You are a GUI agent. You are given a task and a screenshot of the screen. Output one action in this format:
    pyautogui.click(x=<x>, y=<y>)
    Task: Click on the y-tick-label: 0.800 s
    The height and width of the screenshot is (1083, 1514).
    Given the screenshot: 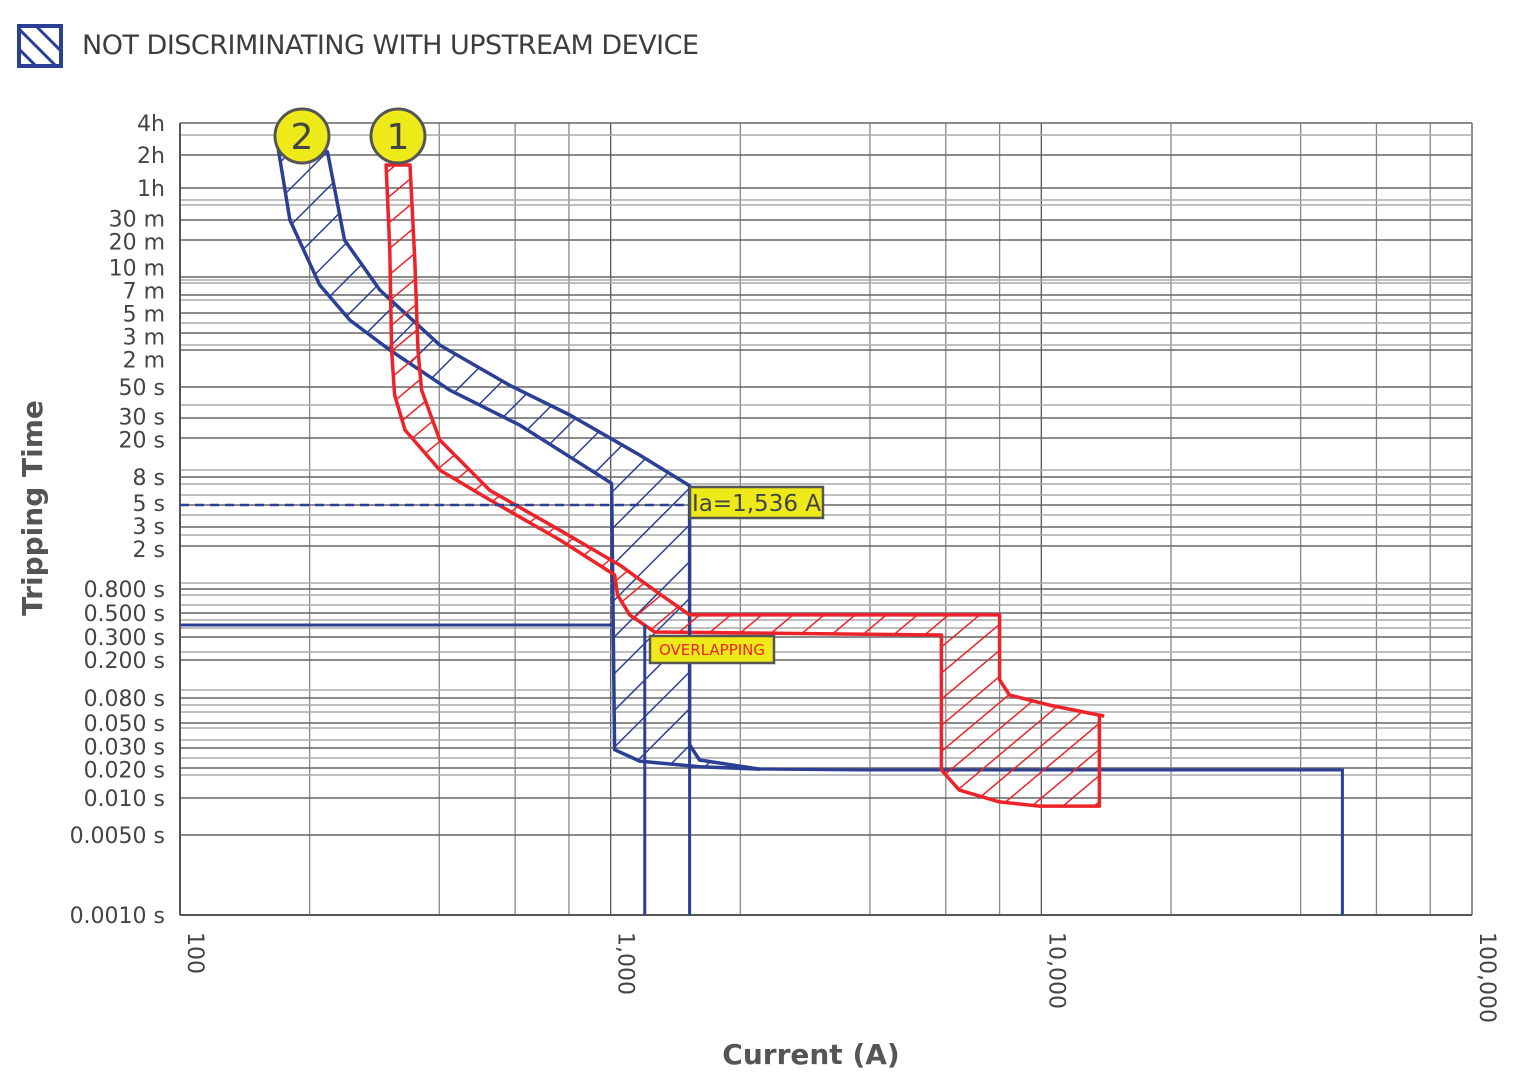 What is the action you would take?
    pyautogui.click(x=124, y=590)
    